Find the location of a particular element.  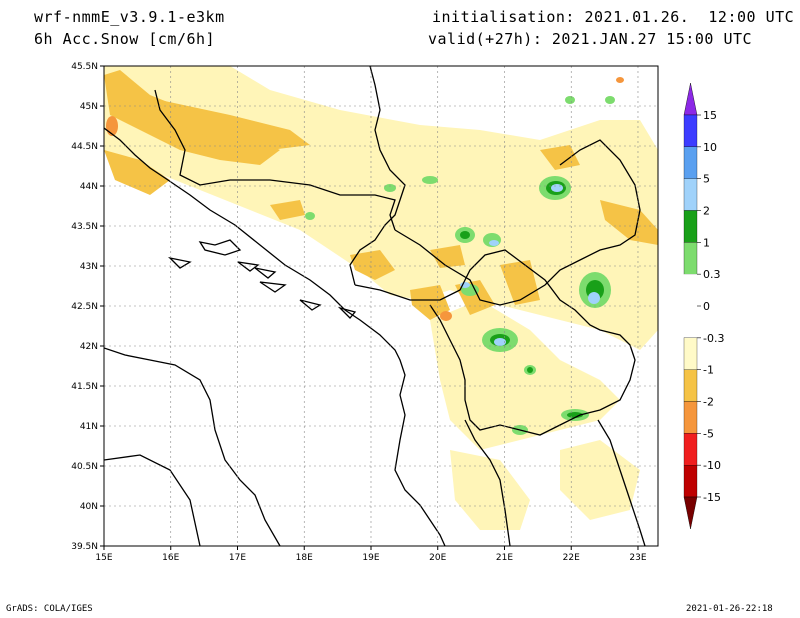

variable-title: 6h Acc.Snow [cm/6h] is located at coordinates (125, 39).